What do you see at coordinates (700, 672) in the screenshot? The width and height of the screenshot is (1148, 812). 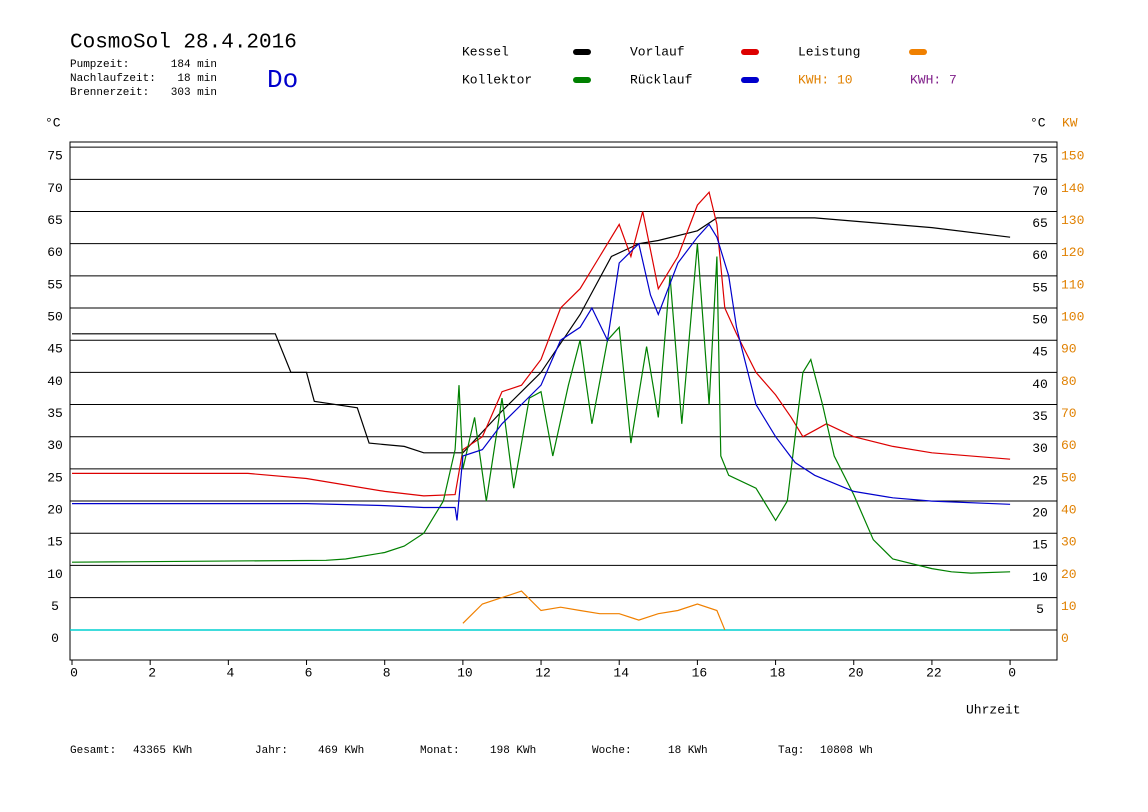 I see `x-tick-label: 16` at bounding box center [700, 672].